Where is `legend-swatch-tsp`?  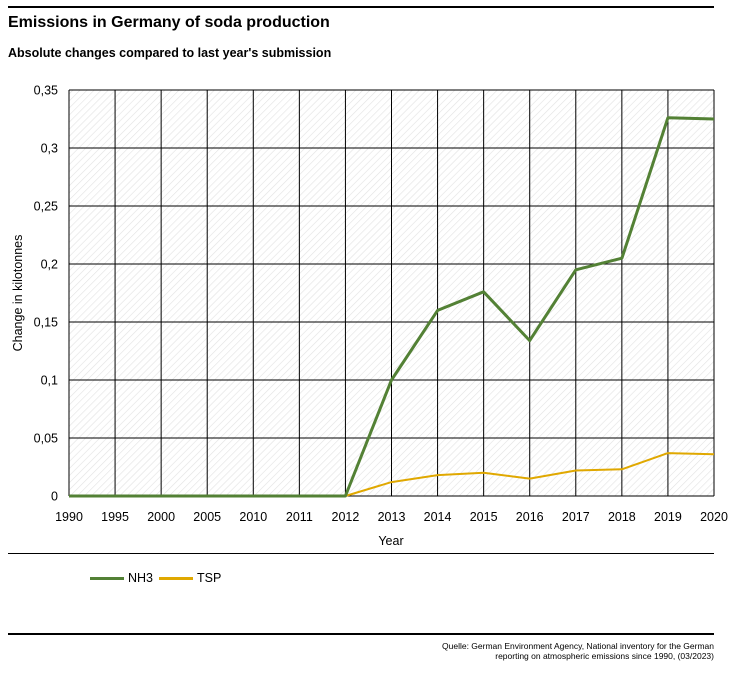 legend-swatch-tsp is located at coordinates (176, 578).